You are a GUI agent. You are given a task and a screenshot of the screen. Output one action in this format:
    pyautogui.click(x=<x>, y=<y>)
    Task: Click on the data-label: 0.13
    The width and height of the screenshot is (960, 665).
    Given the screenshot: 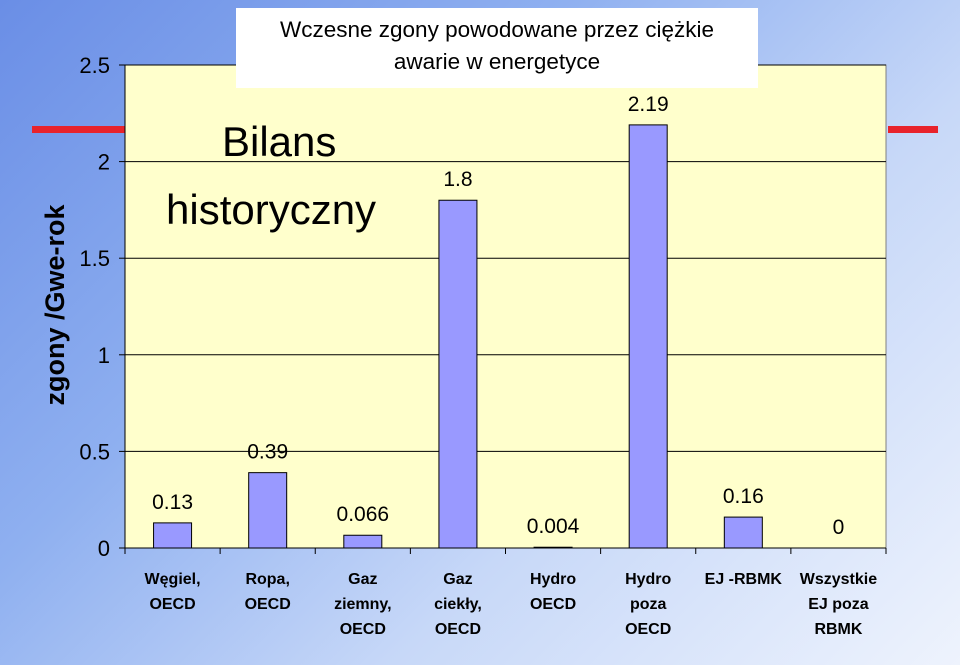 What is the action you would take?
    pyautogui.click(x=172, y=502)
    